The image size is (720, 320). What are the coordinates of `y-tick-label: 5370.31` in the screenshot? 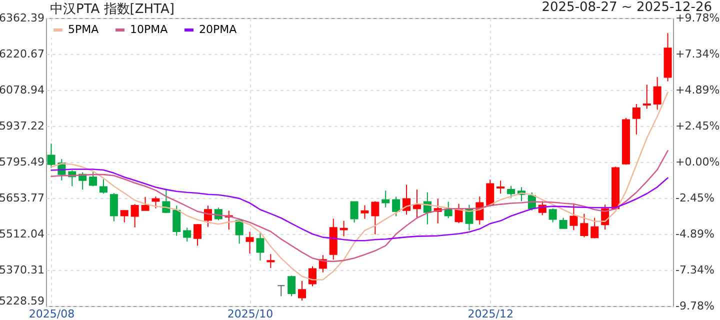 It's located at (22, 270).